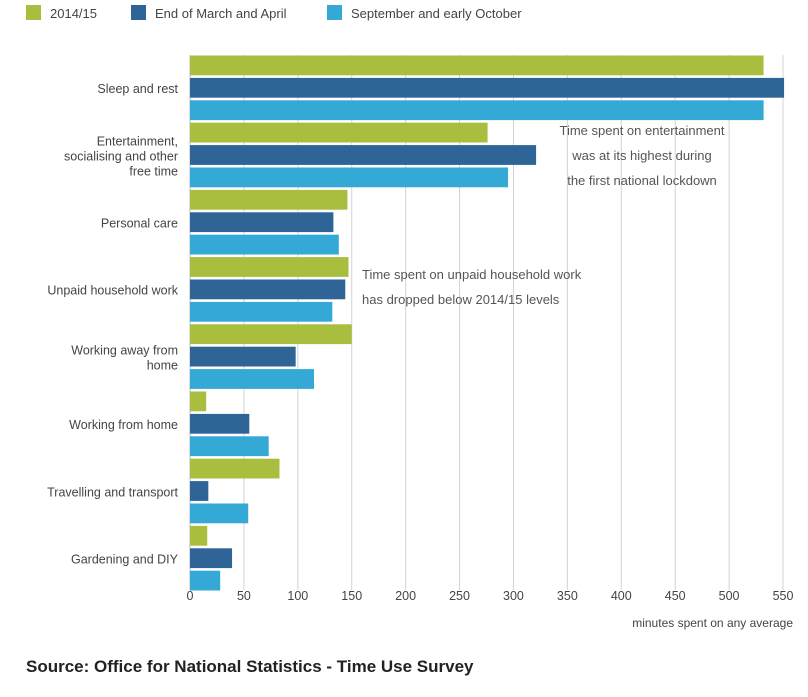  What do you see at coordinates (621, 596) in the screenshot?
I see `x-tick-400: 400` at bounding box center [621, 596].